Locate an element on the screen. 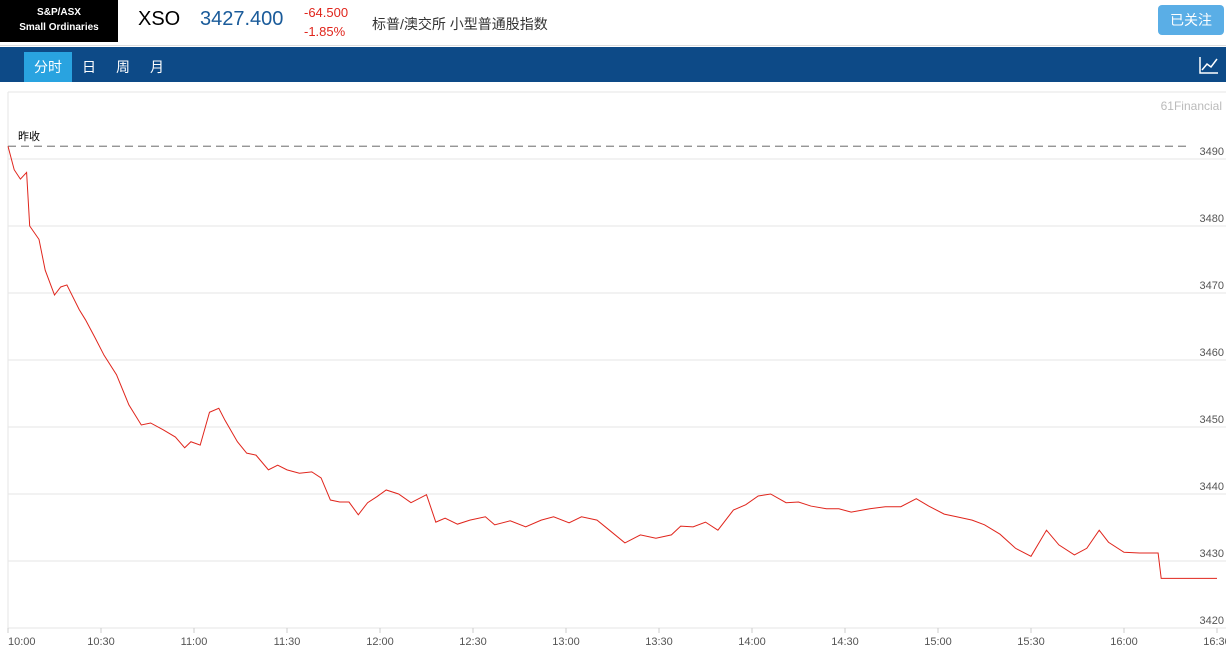 This screenshot has height=655, width=1226. x-tick-label: 15:30 is located at coordinates (1031, 642).